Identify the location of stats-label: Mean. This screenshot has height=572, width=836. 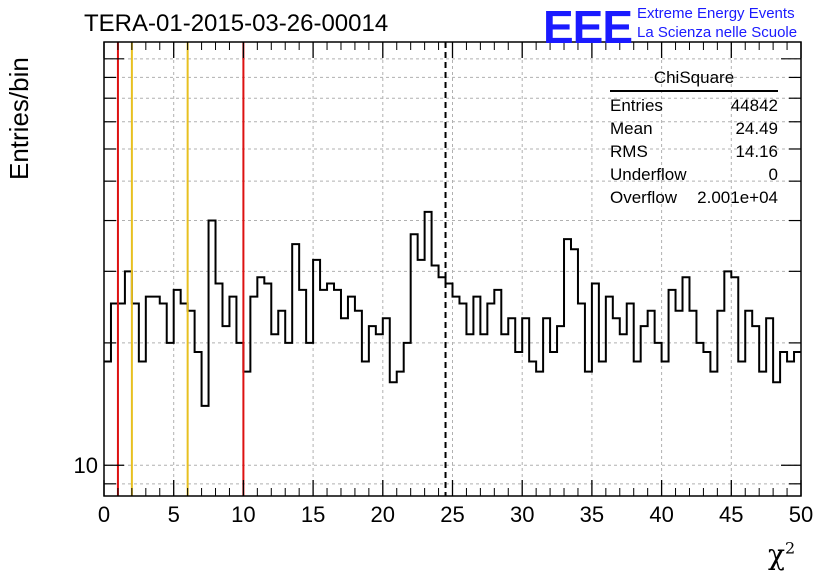
(631, 128).